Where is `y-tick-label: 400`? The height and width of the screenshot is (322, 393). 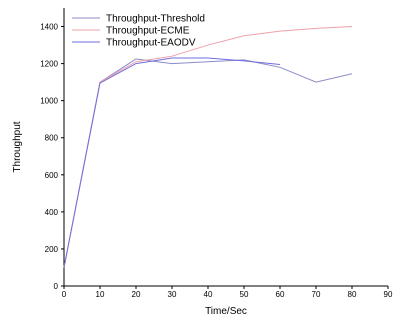 y-tick-label: 400 is located at coordinates (52, 212).